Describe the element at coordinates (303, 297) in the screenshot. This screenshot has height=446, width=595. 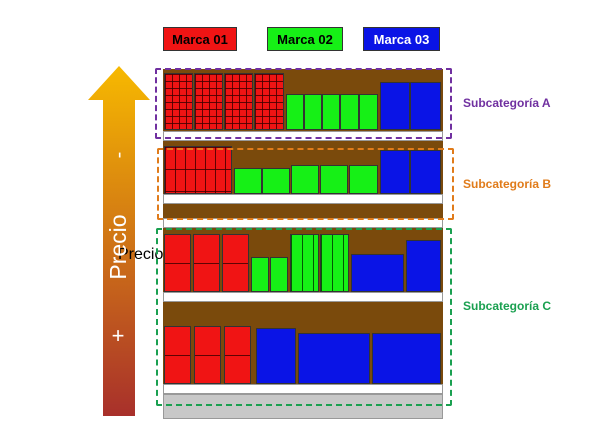
I see `shelf-3-board` at that location.